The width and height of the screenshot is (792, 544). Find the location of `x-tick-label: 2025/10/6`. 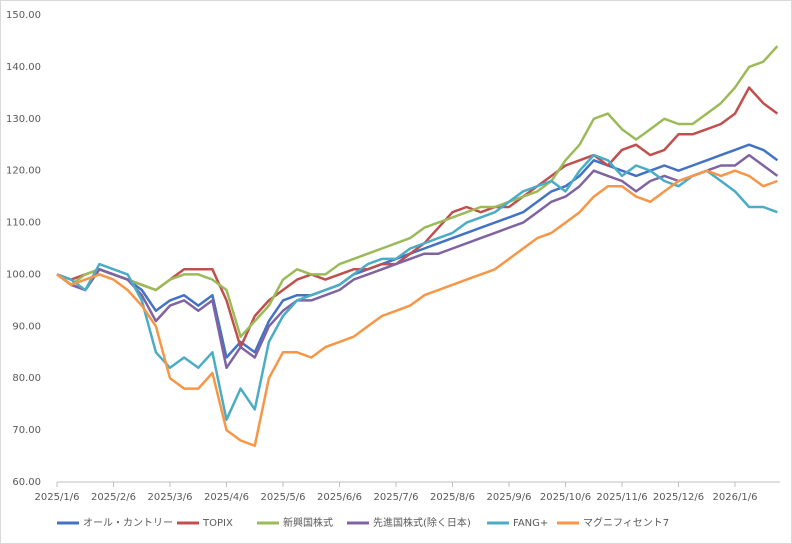

x-tick-label: 2025/10/6 is located at coordinates (565, 497).